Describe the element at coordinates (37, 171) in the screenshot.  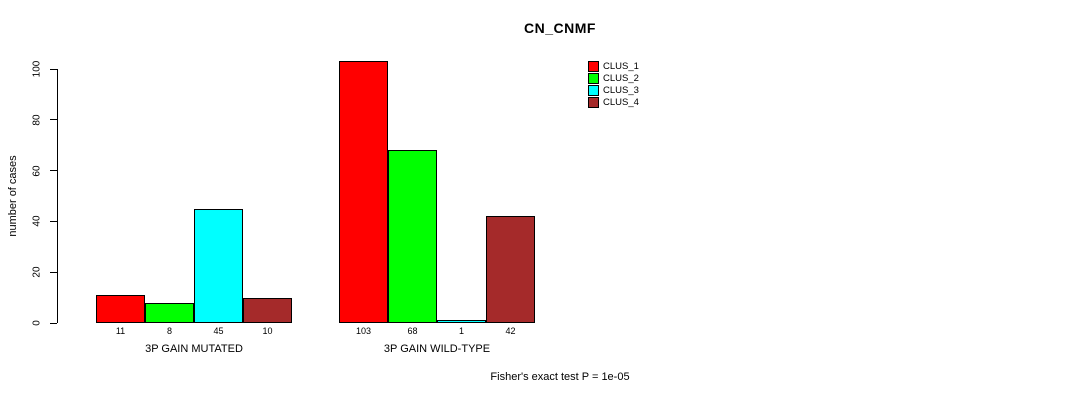
I see `y-tick-label: 60` at that location.